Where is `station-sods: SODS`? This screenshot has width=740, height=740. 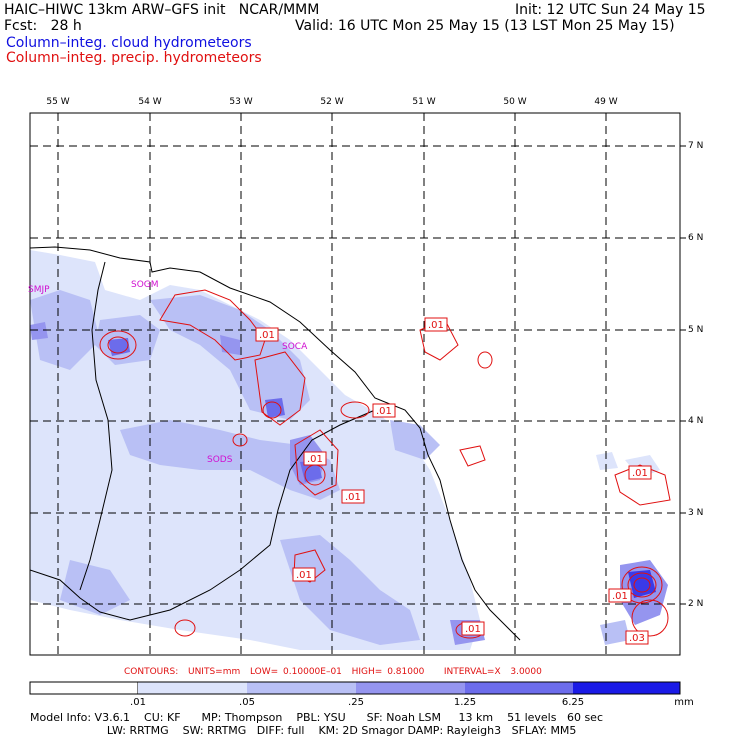 station-sods: SODS is located at coordinates (220, 460).